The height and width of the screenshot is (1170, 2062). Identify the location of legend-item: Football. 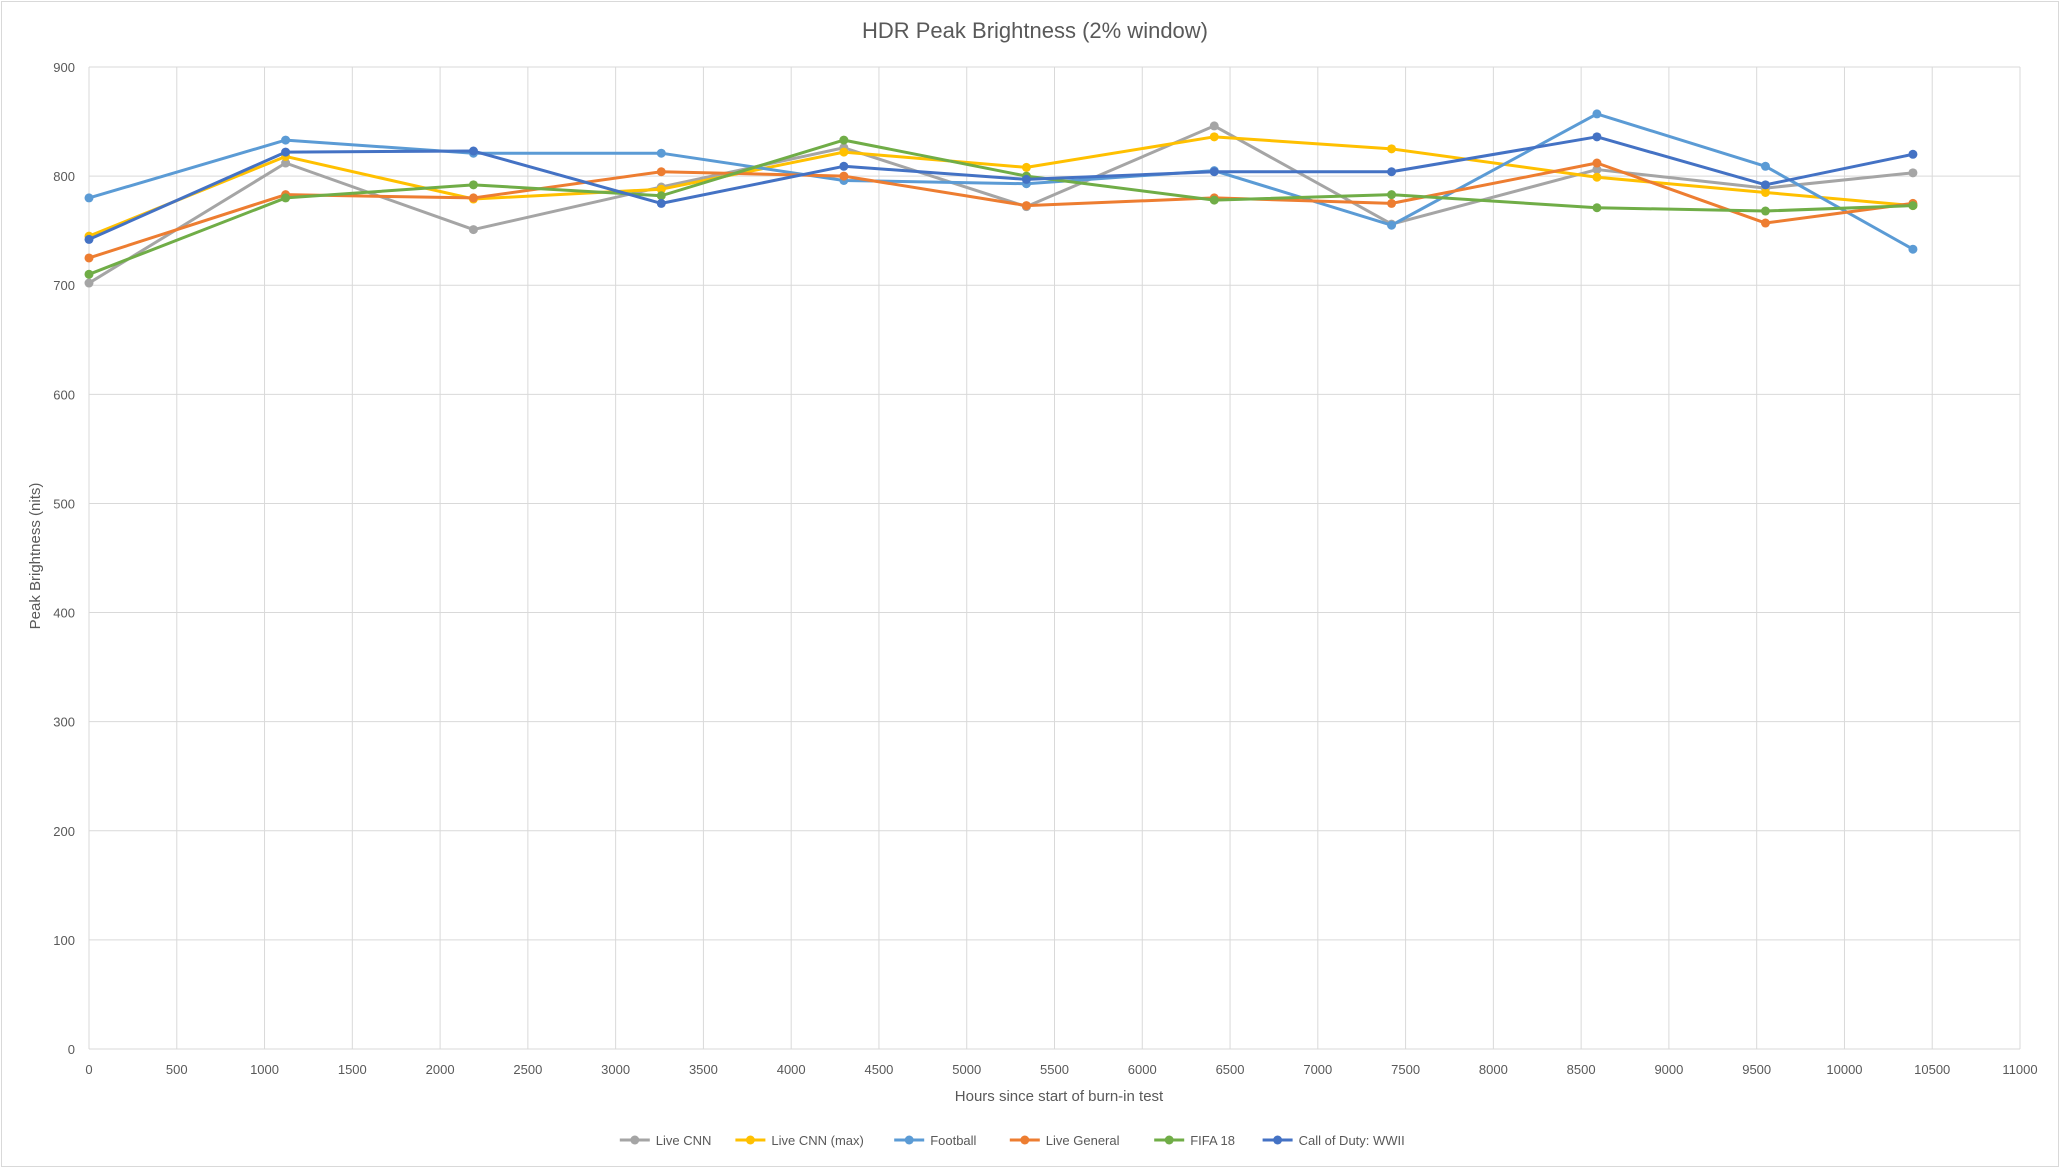
(935, 1140).